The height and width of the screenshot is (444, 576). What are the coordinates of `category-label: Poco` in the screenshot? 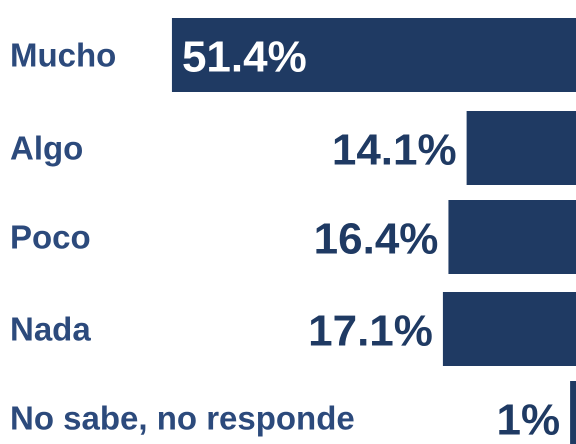 It's located at (50, 237).